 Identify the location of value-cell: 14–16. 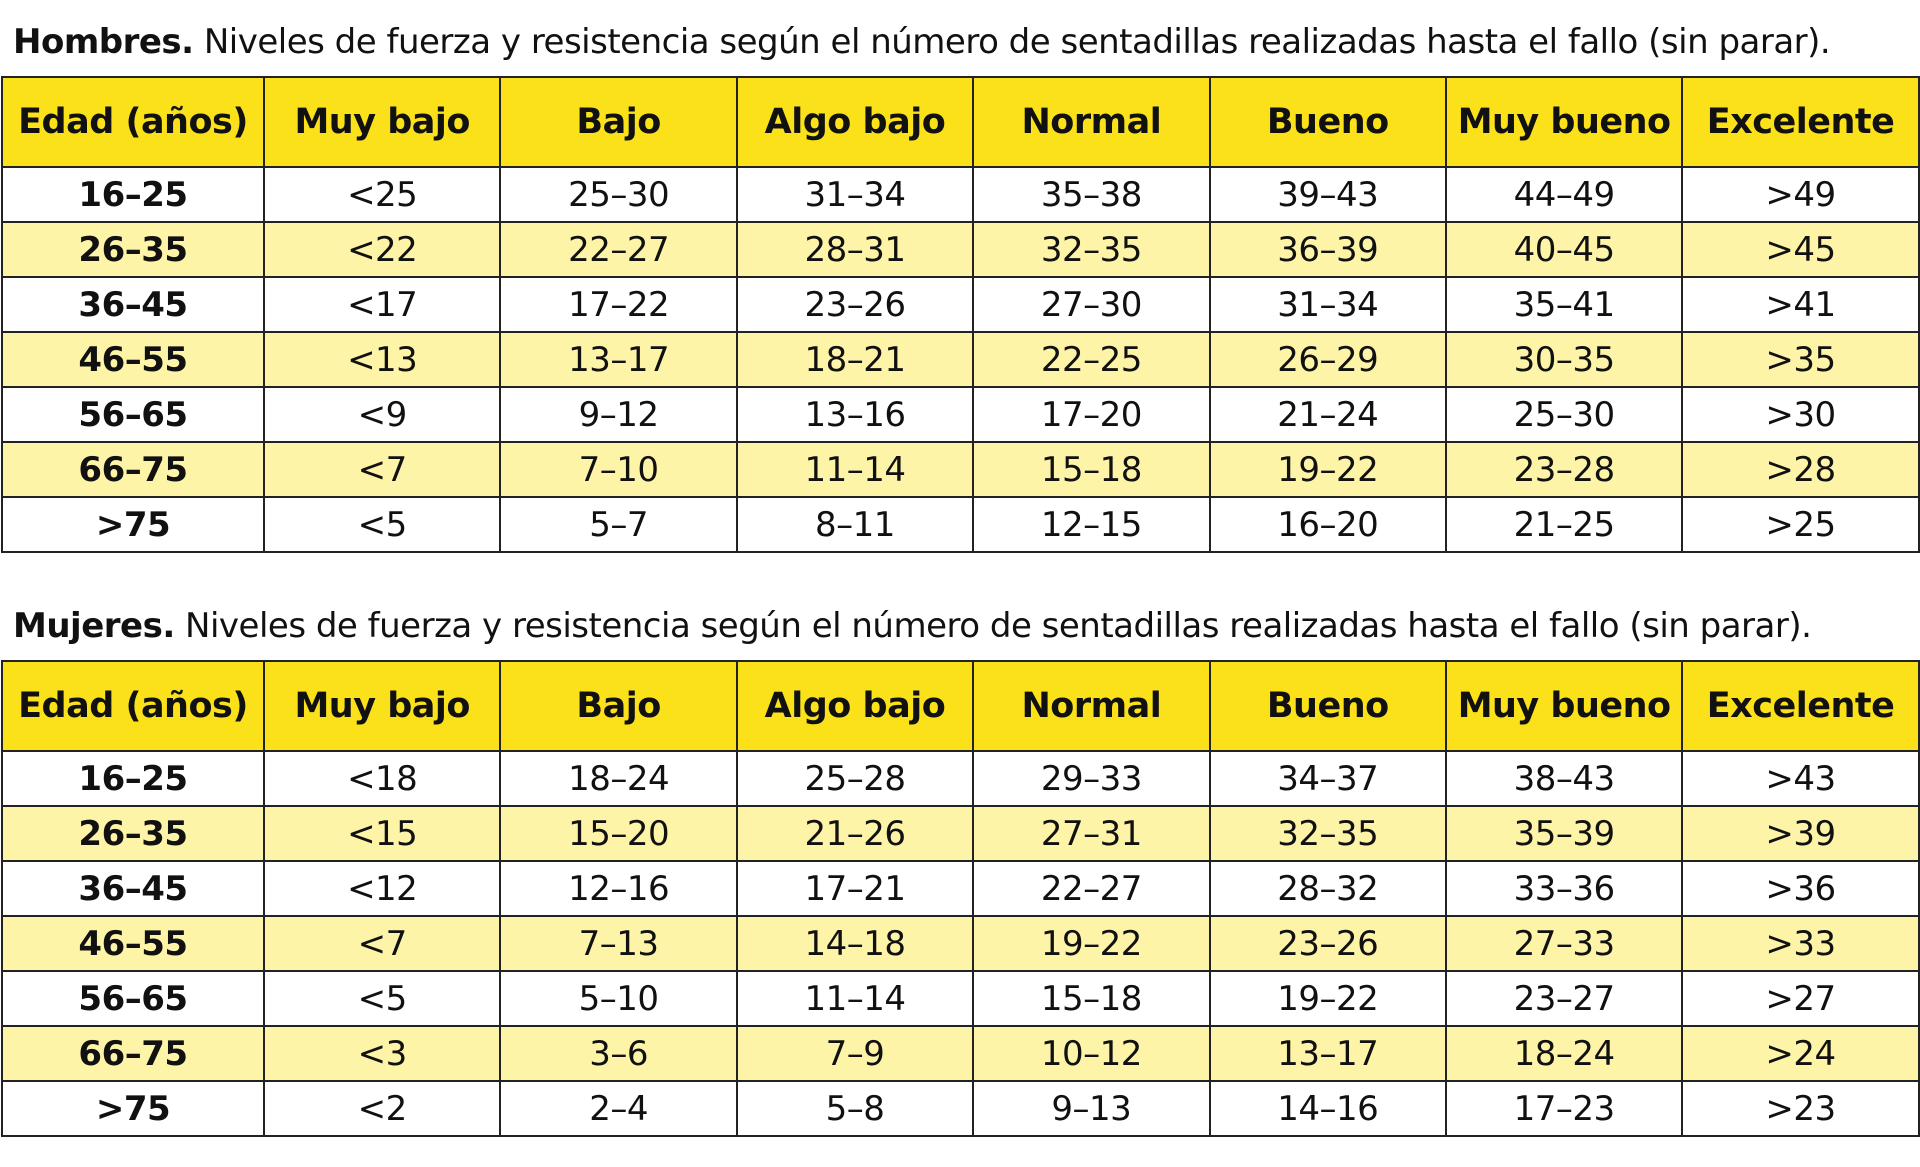
(1327, 1108).